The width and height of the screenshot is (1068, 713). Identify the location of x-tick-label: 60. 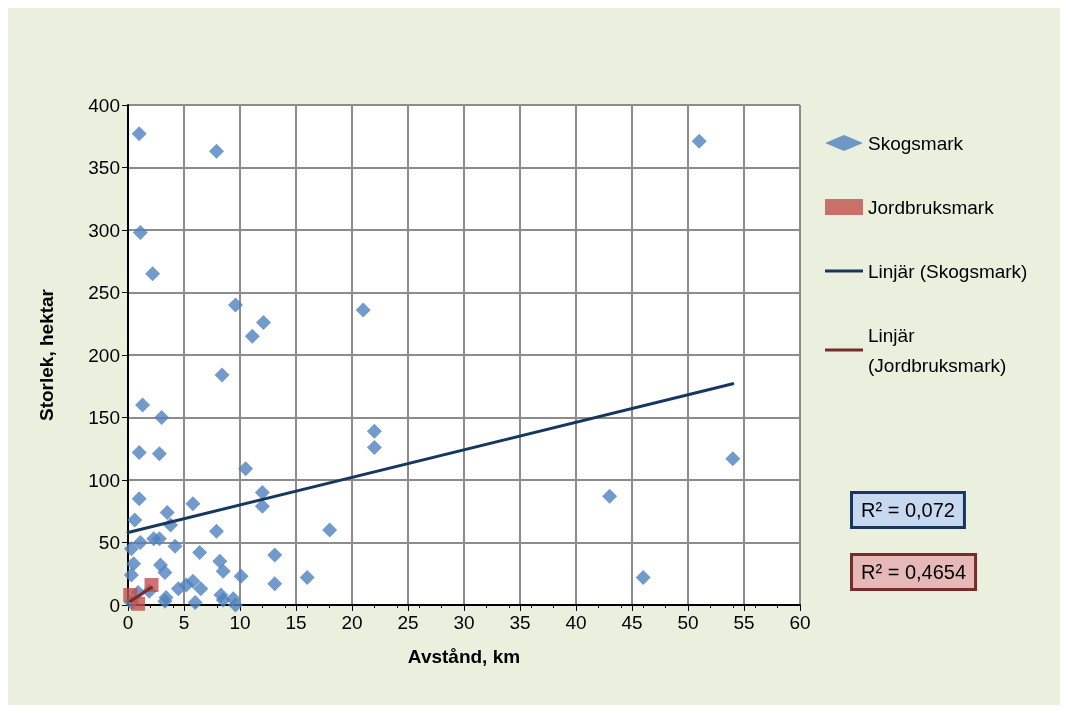
(800, 622).